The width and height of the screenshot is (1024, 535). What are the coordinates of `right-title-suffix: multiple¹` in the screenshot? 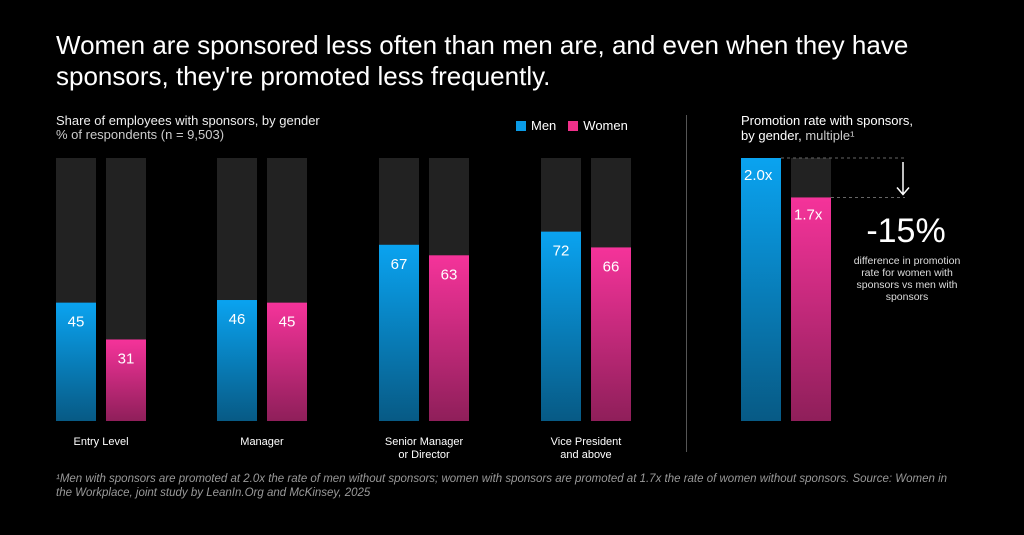 It's located at (830, 135).